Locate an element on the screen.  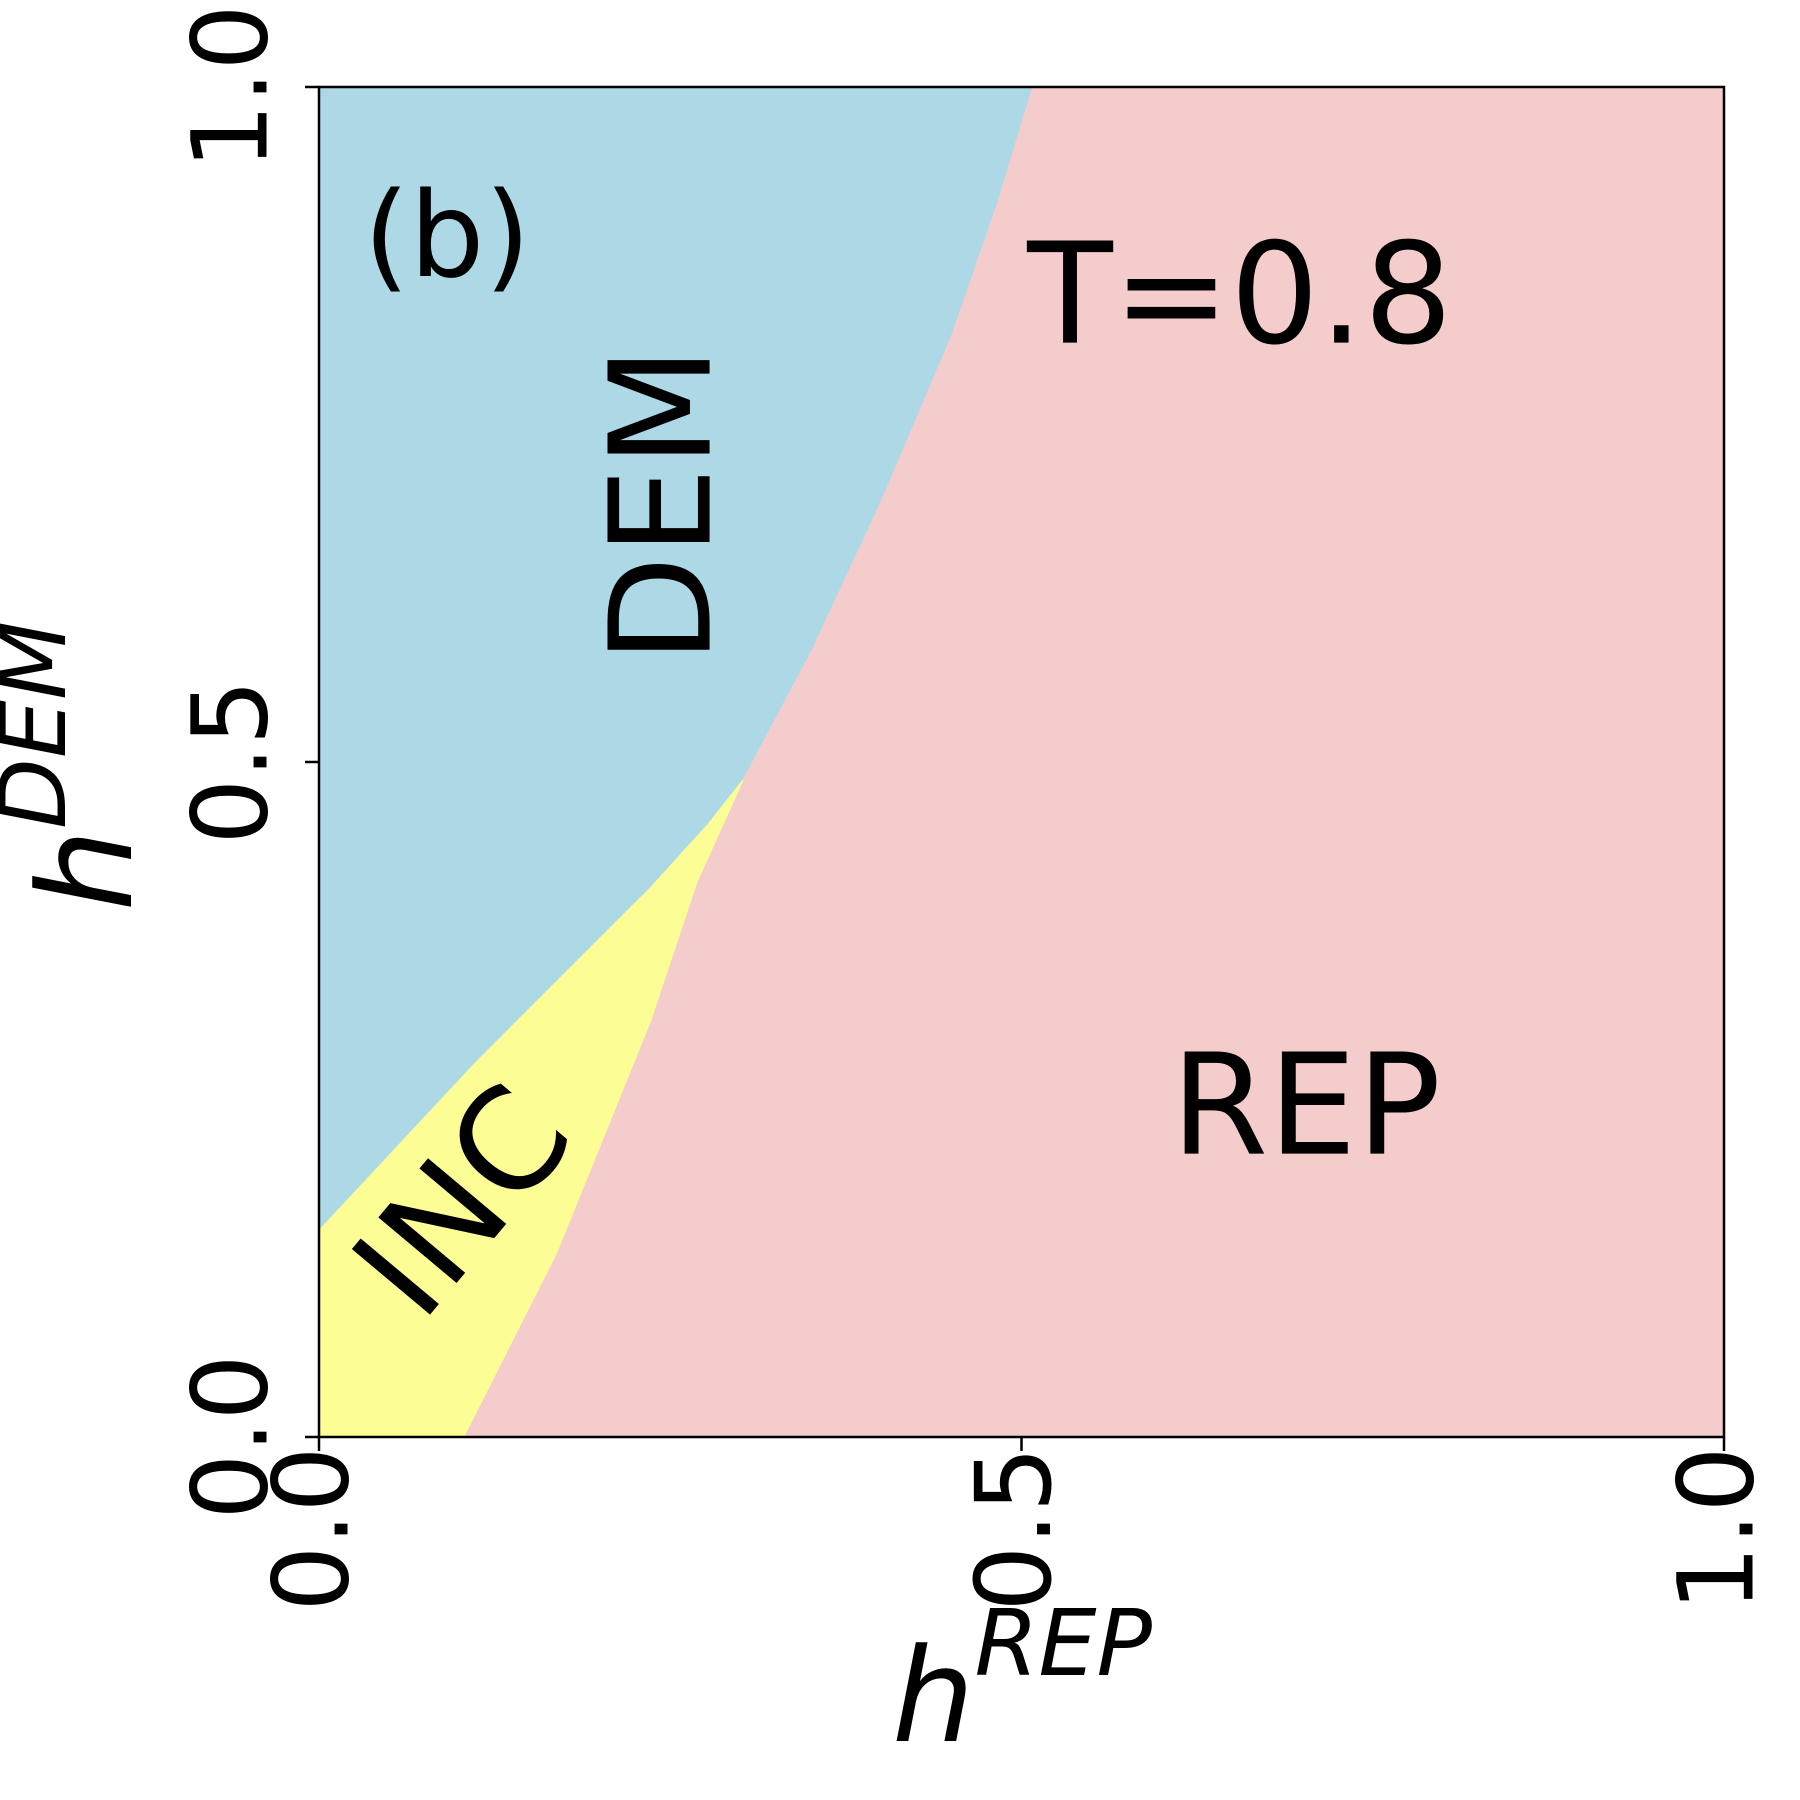
y-tick-label: 1.0 is located at coordinates (230, 86).